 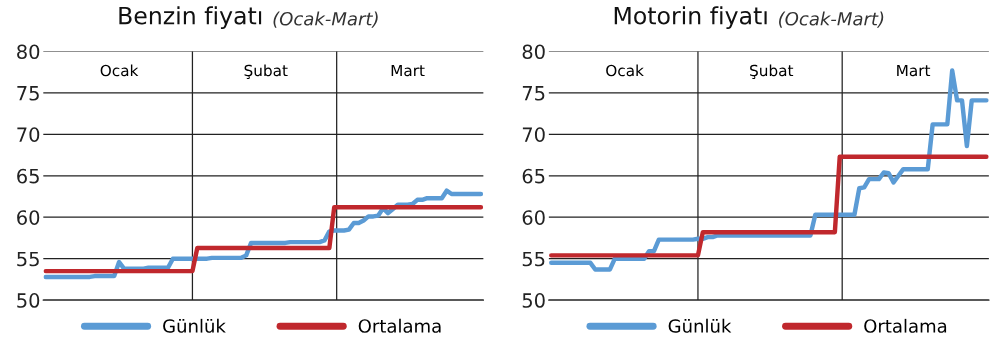 What do you see at coordinates (263, 234) in the screenshot?
I see `line-series` at bounding box center [263, 234].